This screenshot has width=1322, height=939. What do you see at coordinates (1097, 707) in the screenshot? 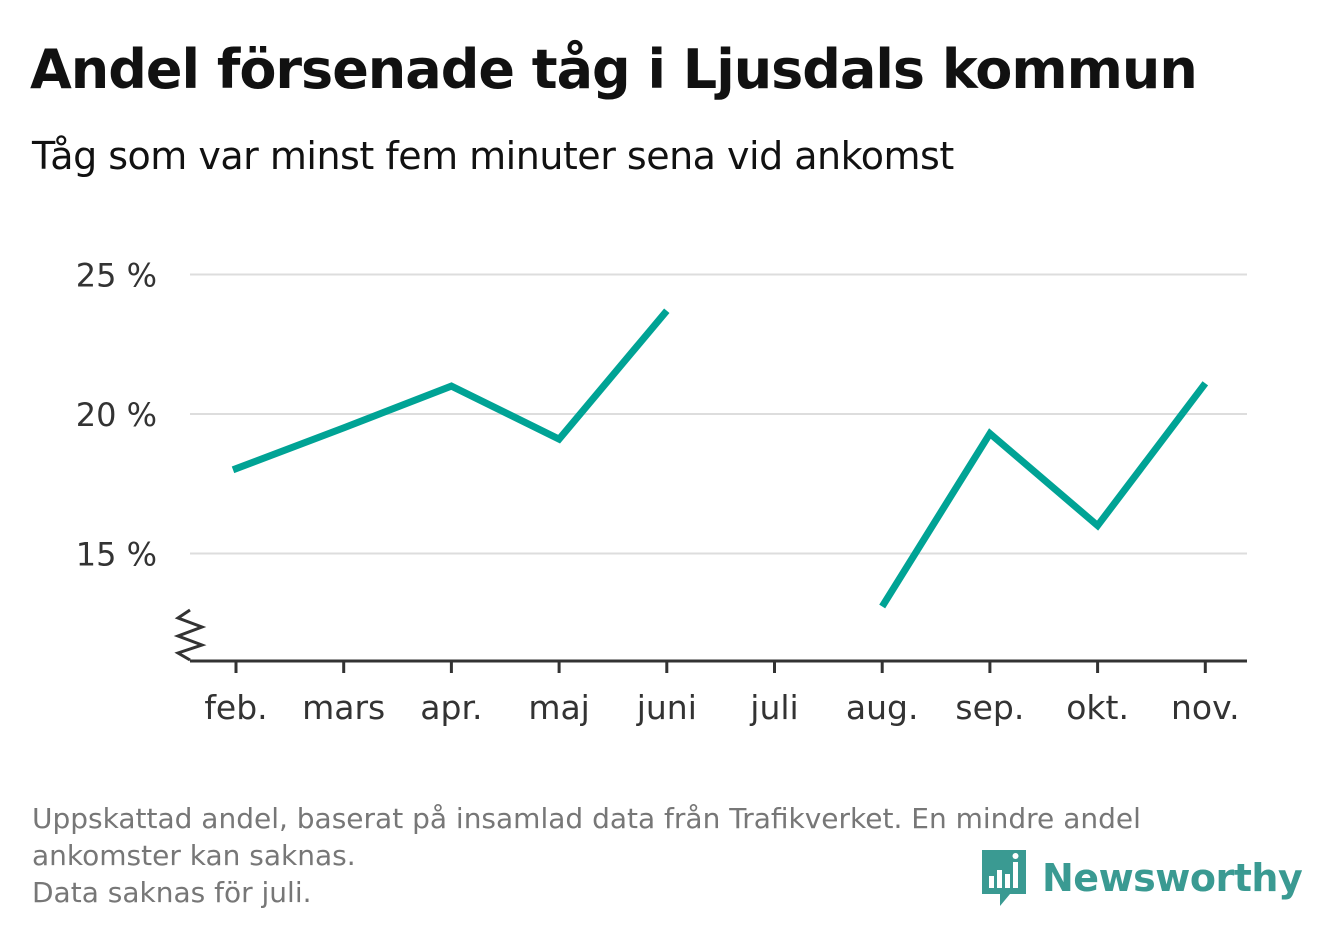
I see `x-tick-label: okt.` at bounding box center [1097, 707].